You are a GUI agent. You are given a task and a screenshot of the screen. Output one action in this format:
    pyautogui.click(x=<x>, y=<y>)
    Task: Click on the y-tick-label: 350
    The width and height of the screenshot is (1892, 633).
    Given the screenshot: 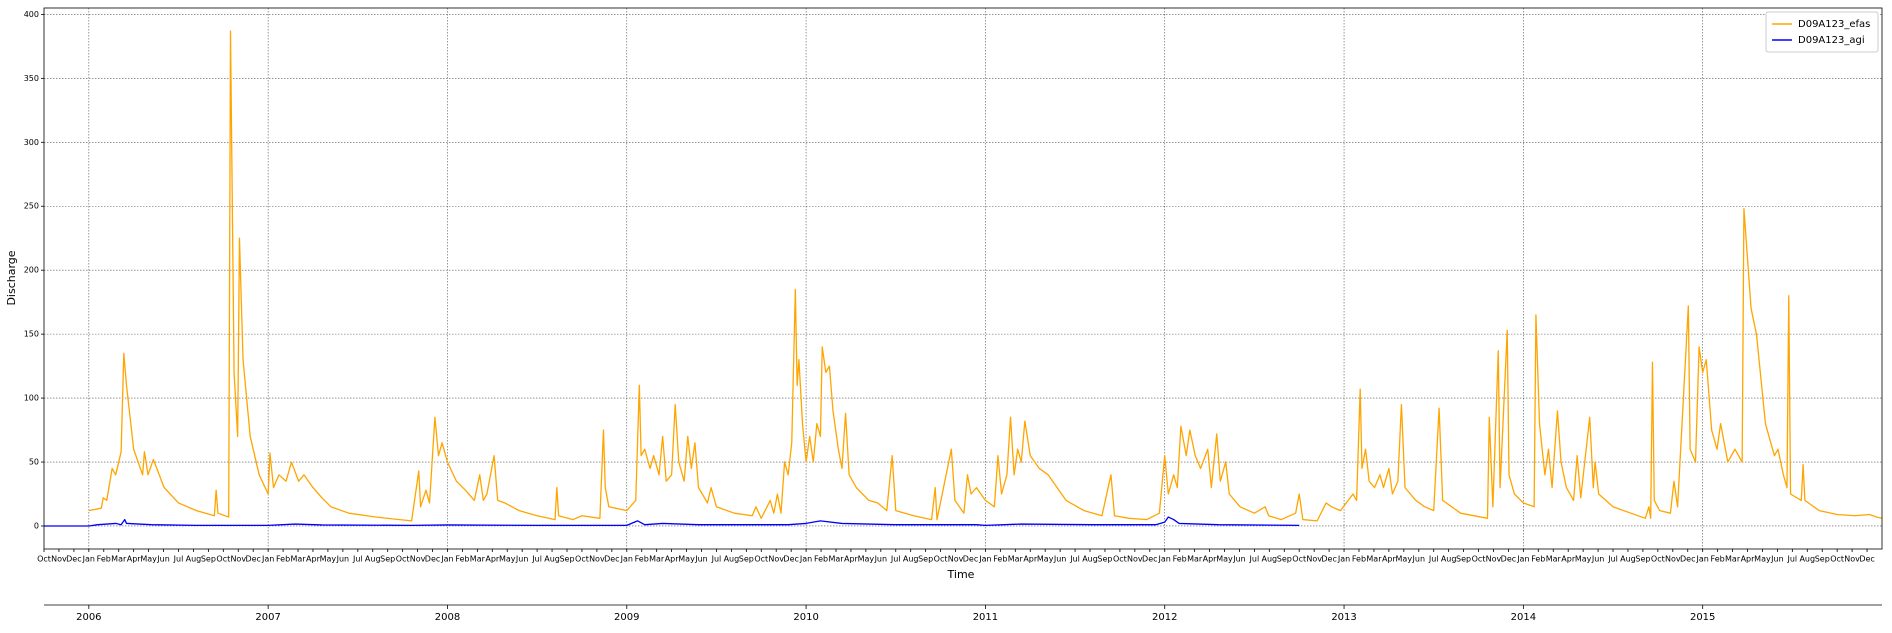 What is the action you would take?
    pyautogui.click(x=31, y=78)
    